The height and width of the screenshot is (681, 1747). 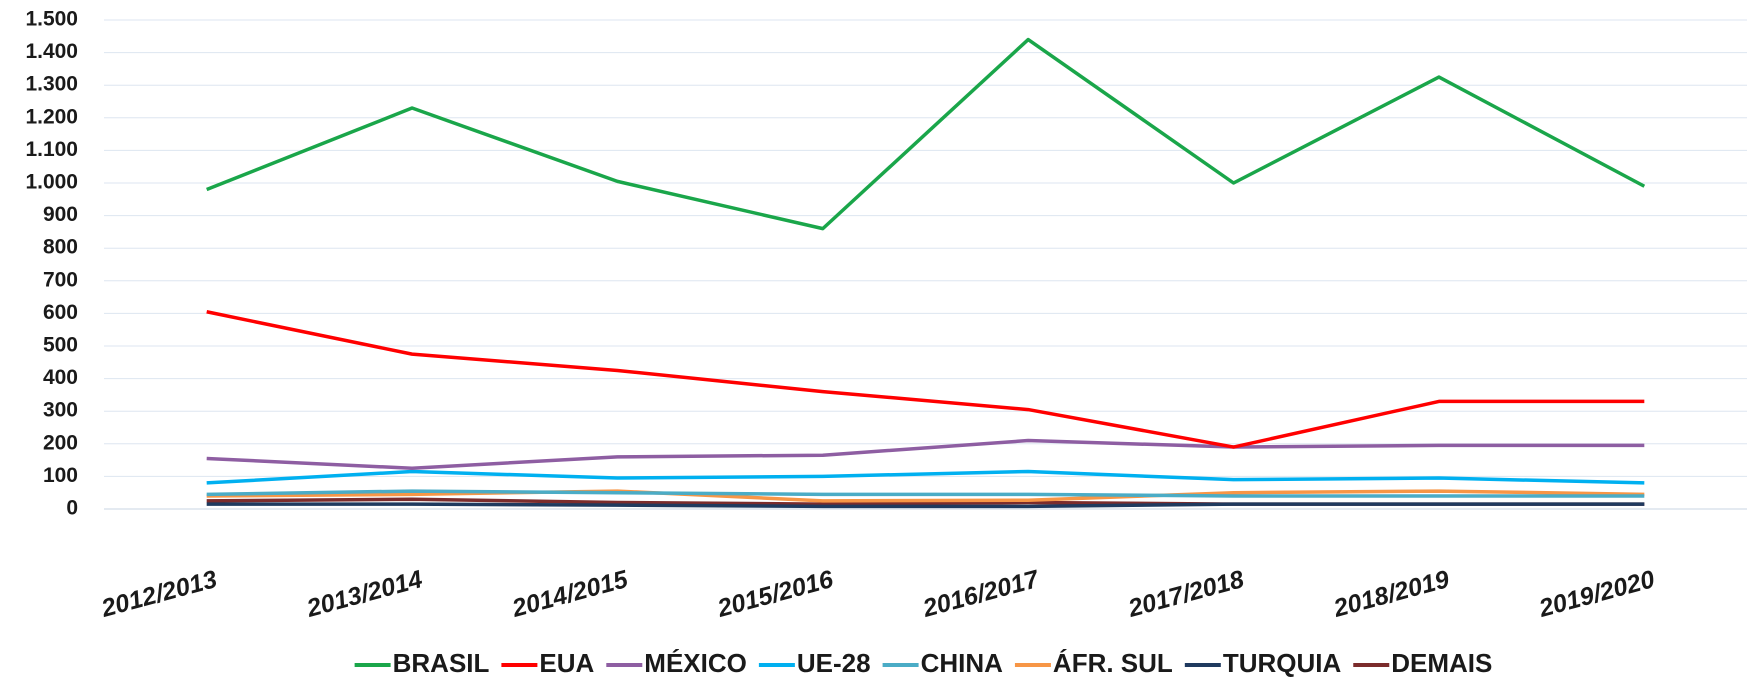 What do you see at coordinates (1185, 594) in the screenshot?
I see `x-tick-label: 2017/2018` at bounding box center [1185, 594].